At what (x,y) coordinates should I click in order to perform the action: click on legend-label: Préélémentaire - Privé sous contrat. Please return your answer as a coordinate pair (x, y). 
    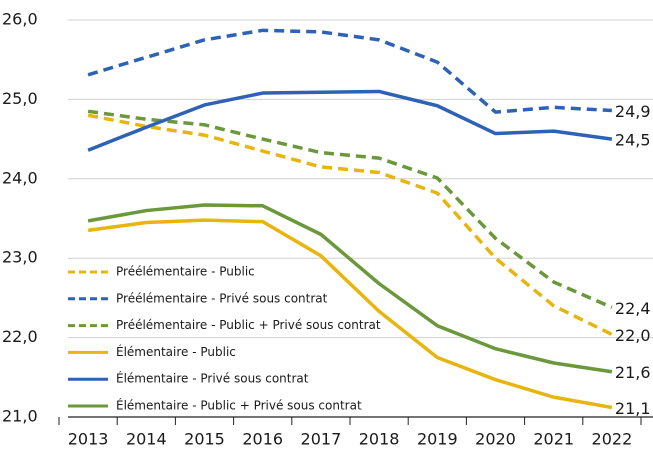
    Looking at the image, I should click on (222, 298).